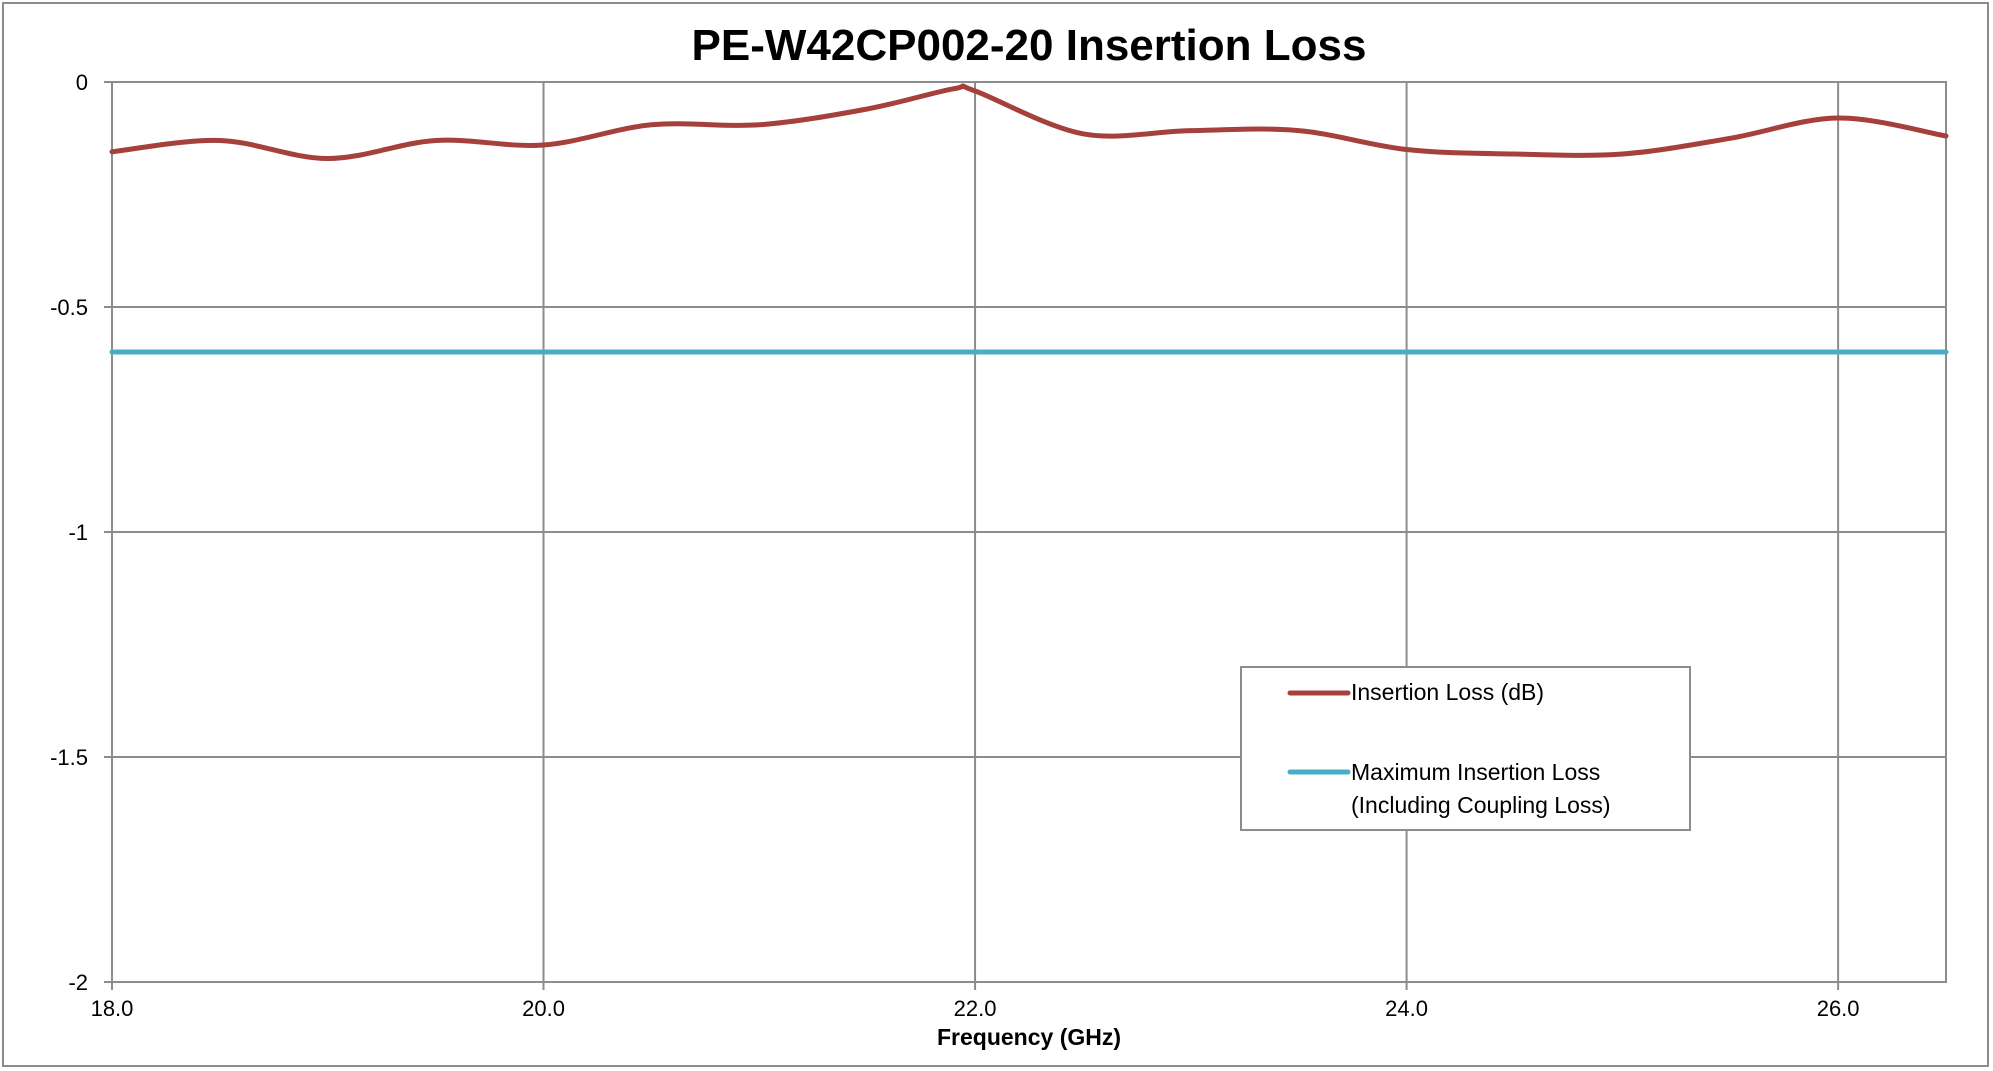 Image resolution: width=1993 pixels, height=1071 pixels. What do you see at coordinates (1838, 1008) in the screenshot?
I see `x-tick-label: 26.0` at bounding box center [1838, 1008].